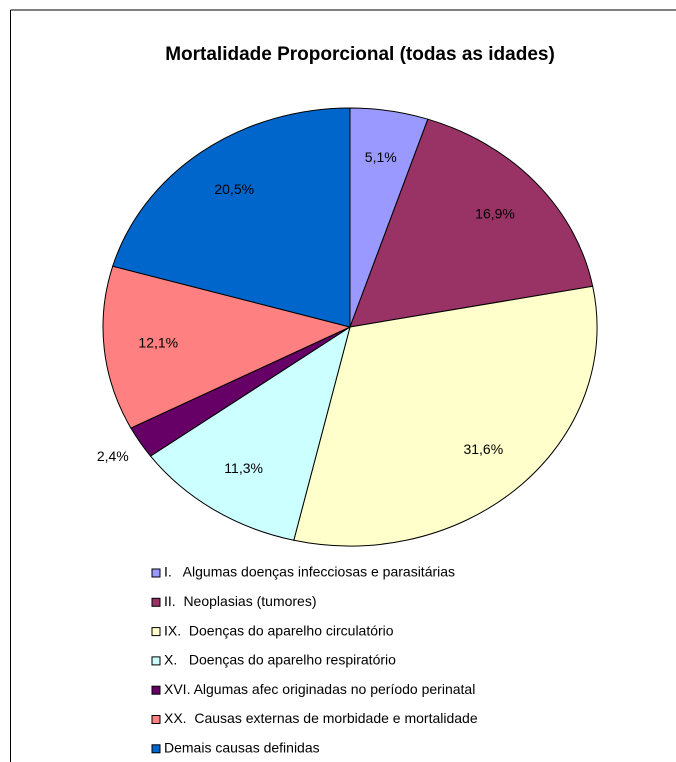  I want to click on data-label: 20,5%, so click(234, 189).